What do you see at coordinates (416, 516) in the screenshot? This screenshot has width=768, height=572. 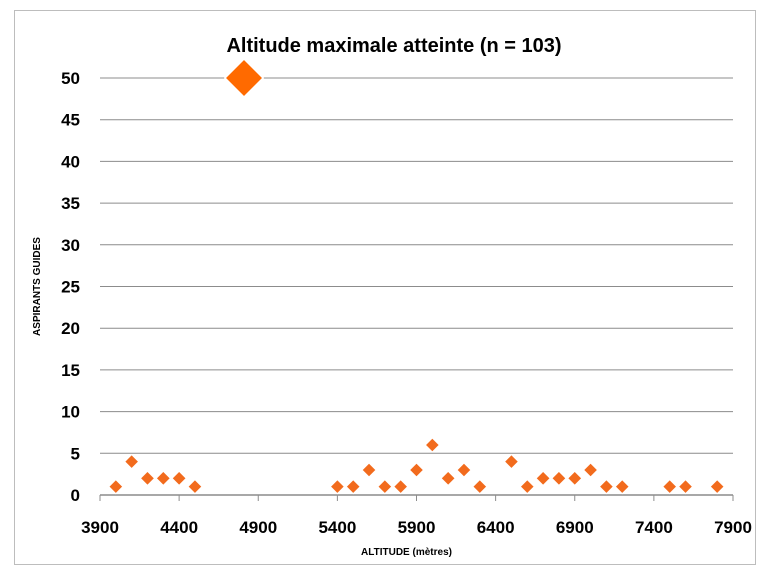 I see `x-axis-ticks: 3900 4400 4900 5400 5900 6400 6900 7400 7900` at bounding box center [416, 516].